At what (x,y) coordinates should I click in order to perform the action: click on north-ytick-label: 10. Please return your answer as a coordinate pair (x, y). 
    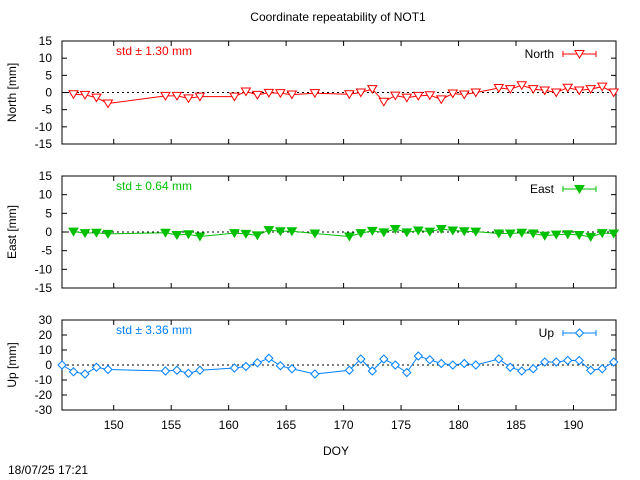
    Looking at the image, I should click on (46, 58).